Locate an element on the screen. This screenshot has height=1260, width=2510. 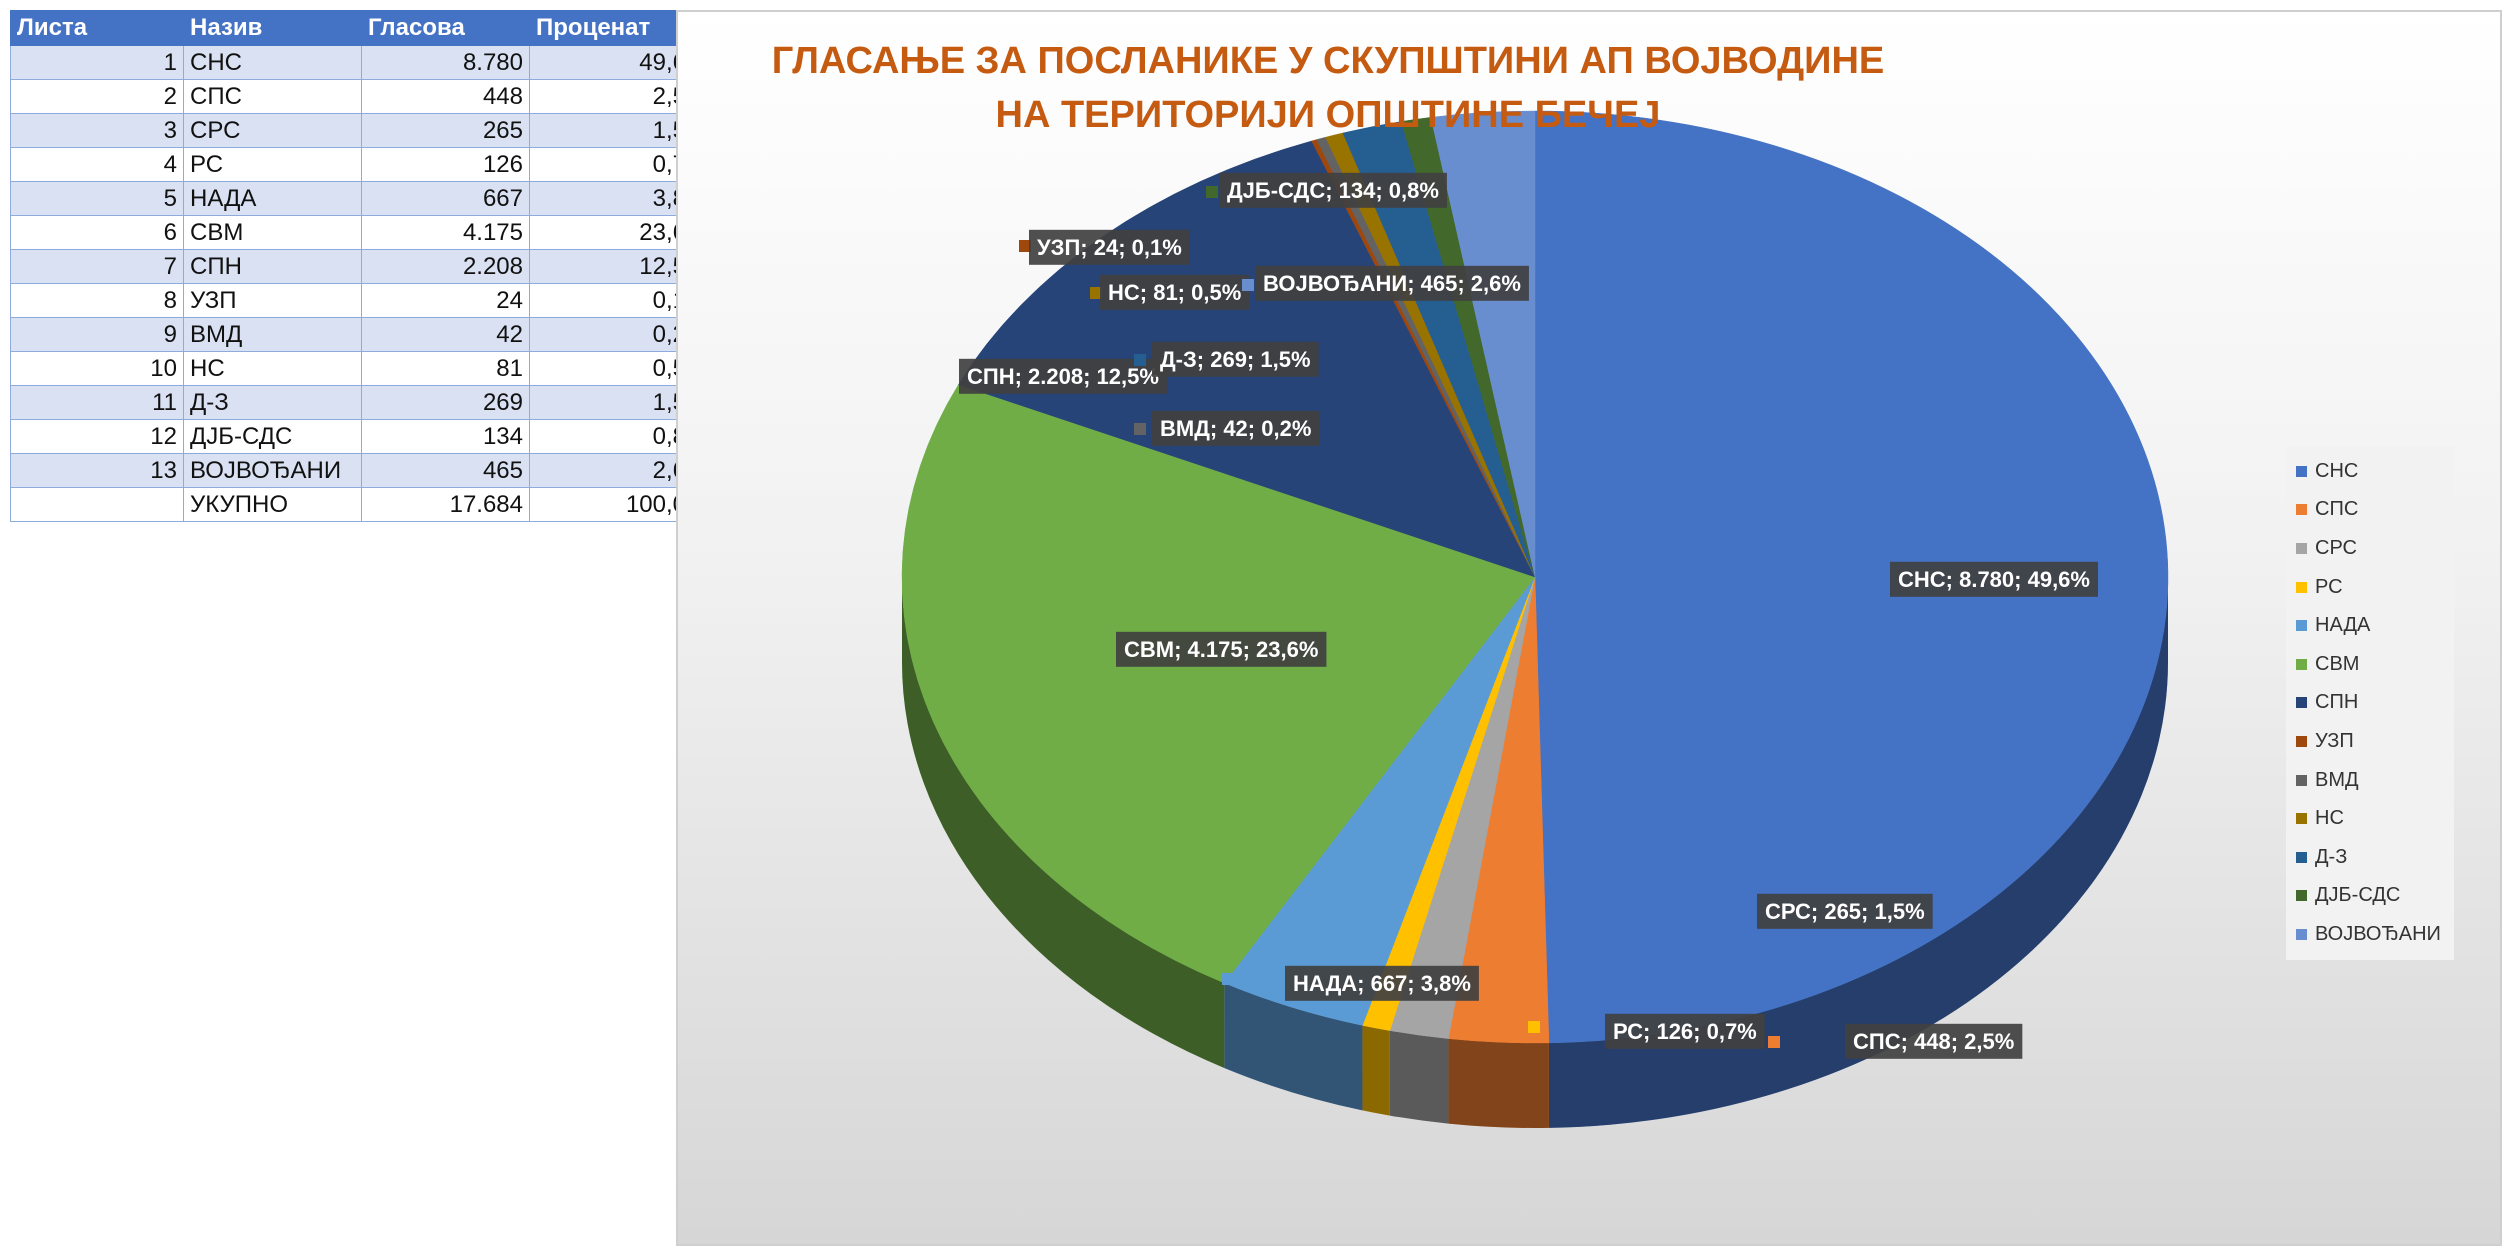
table-row: 2 СПС 448 2,5 is located at coordinates (351, 96).